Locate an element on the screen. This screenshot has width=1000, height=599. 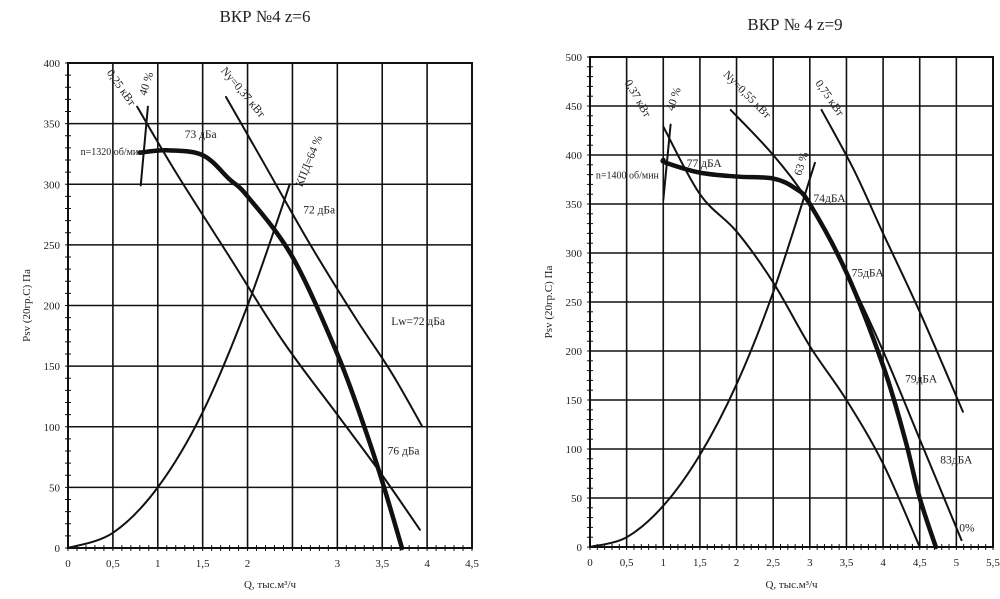
annotation-label: 76 дБа is located at coordinates (404, 452).